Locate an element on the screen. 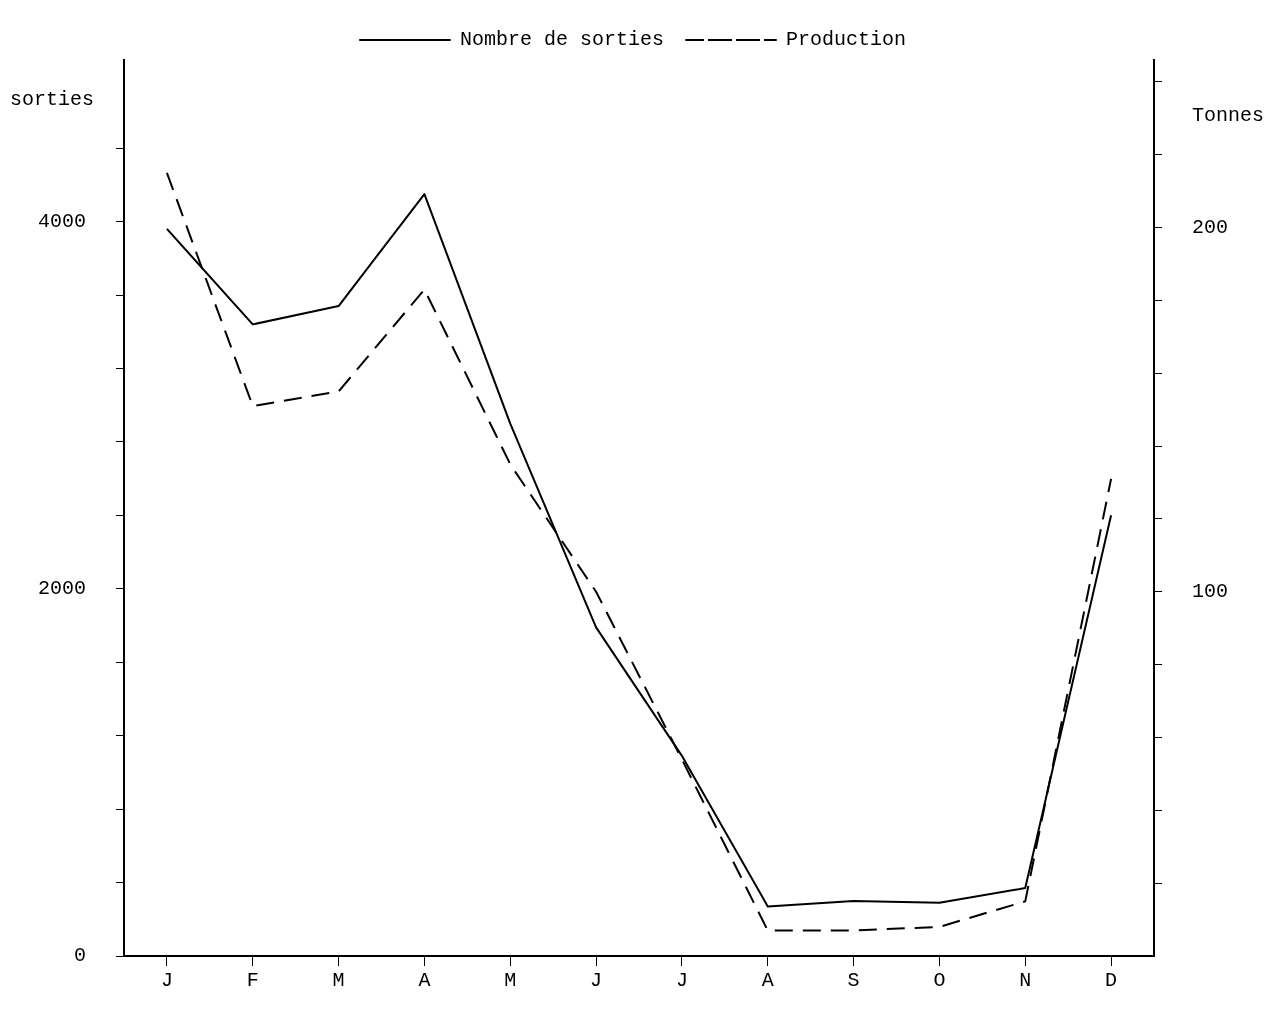 The width and height of the screenshot is (1279, 1010). y-tick-label: 2000 is located at coordinates (62, 589).